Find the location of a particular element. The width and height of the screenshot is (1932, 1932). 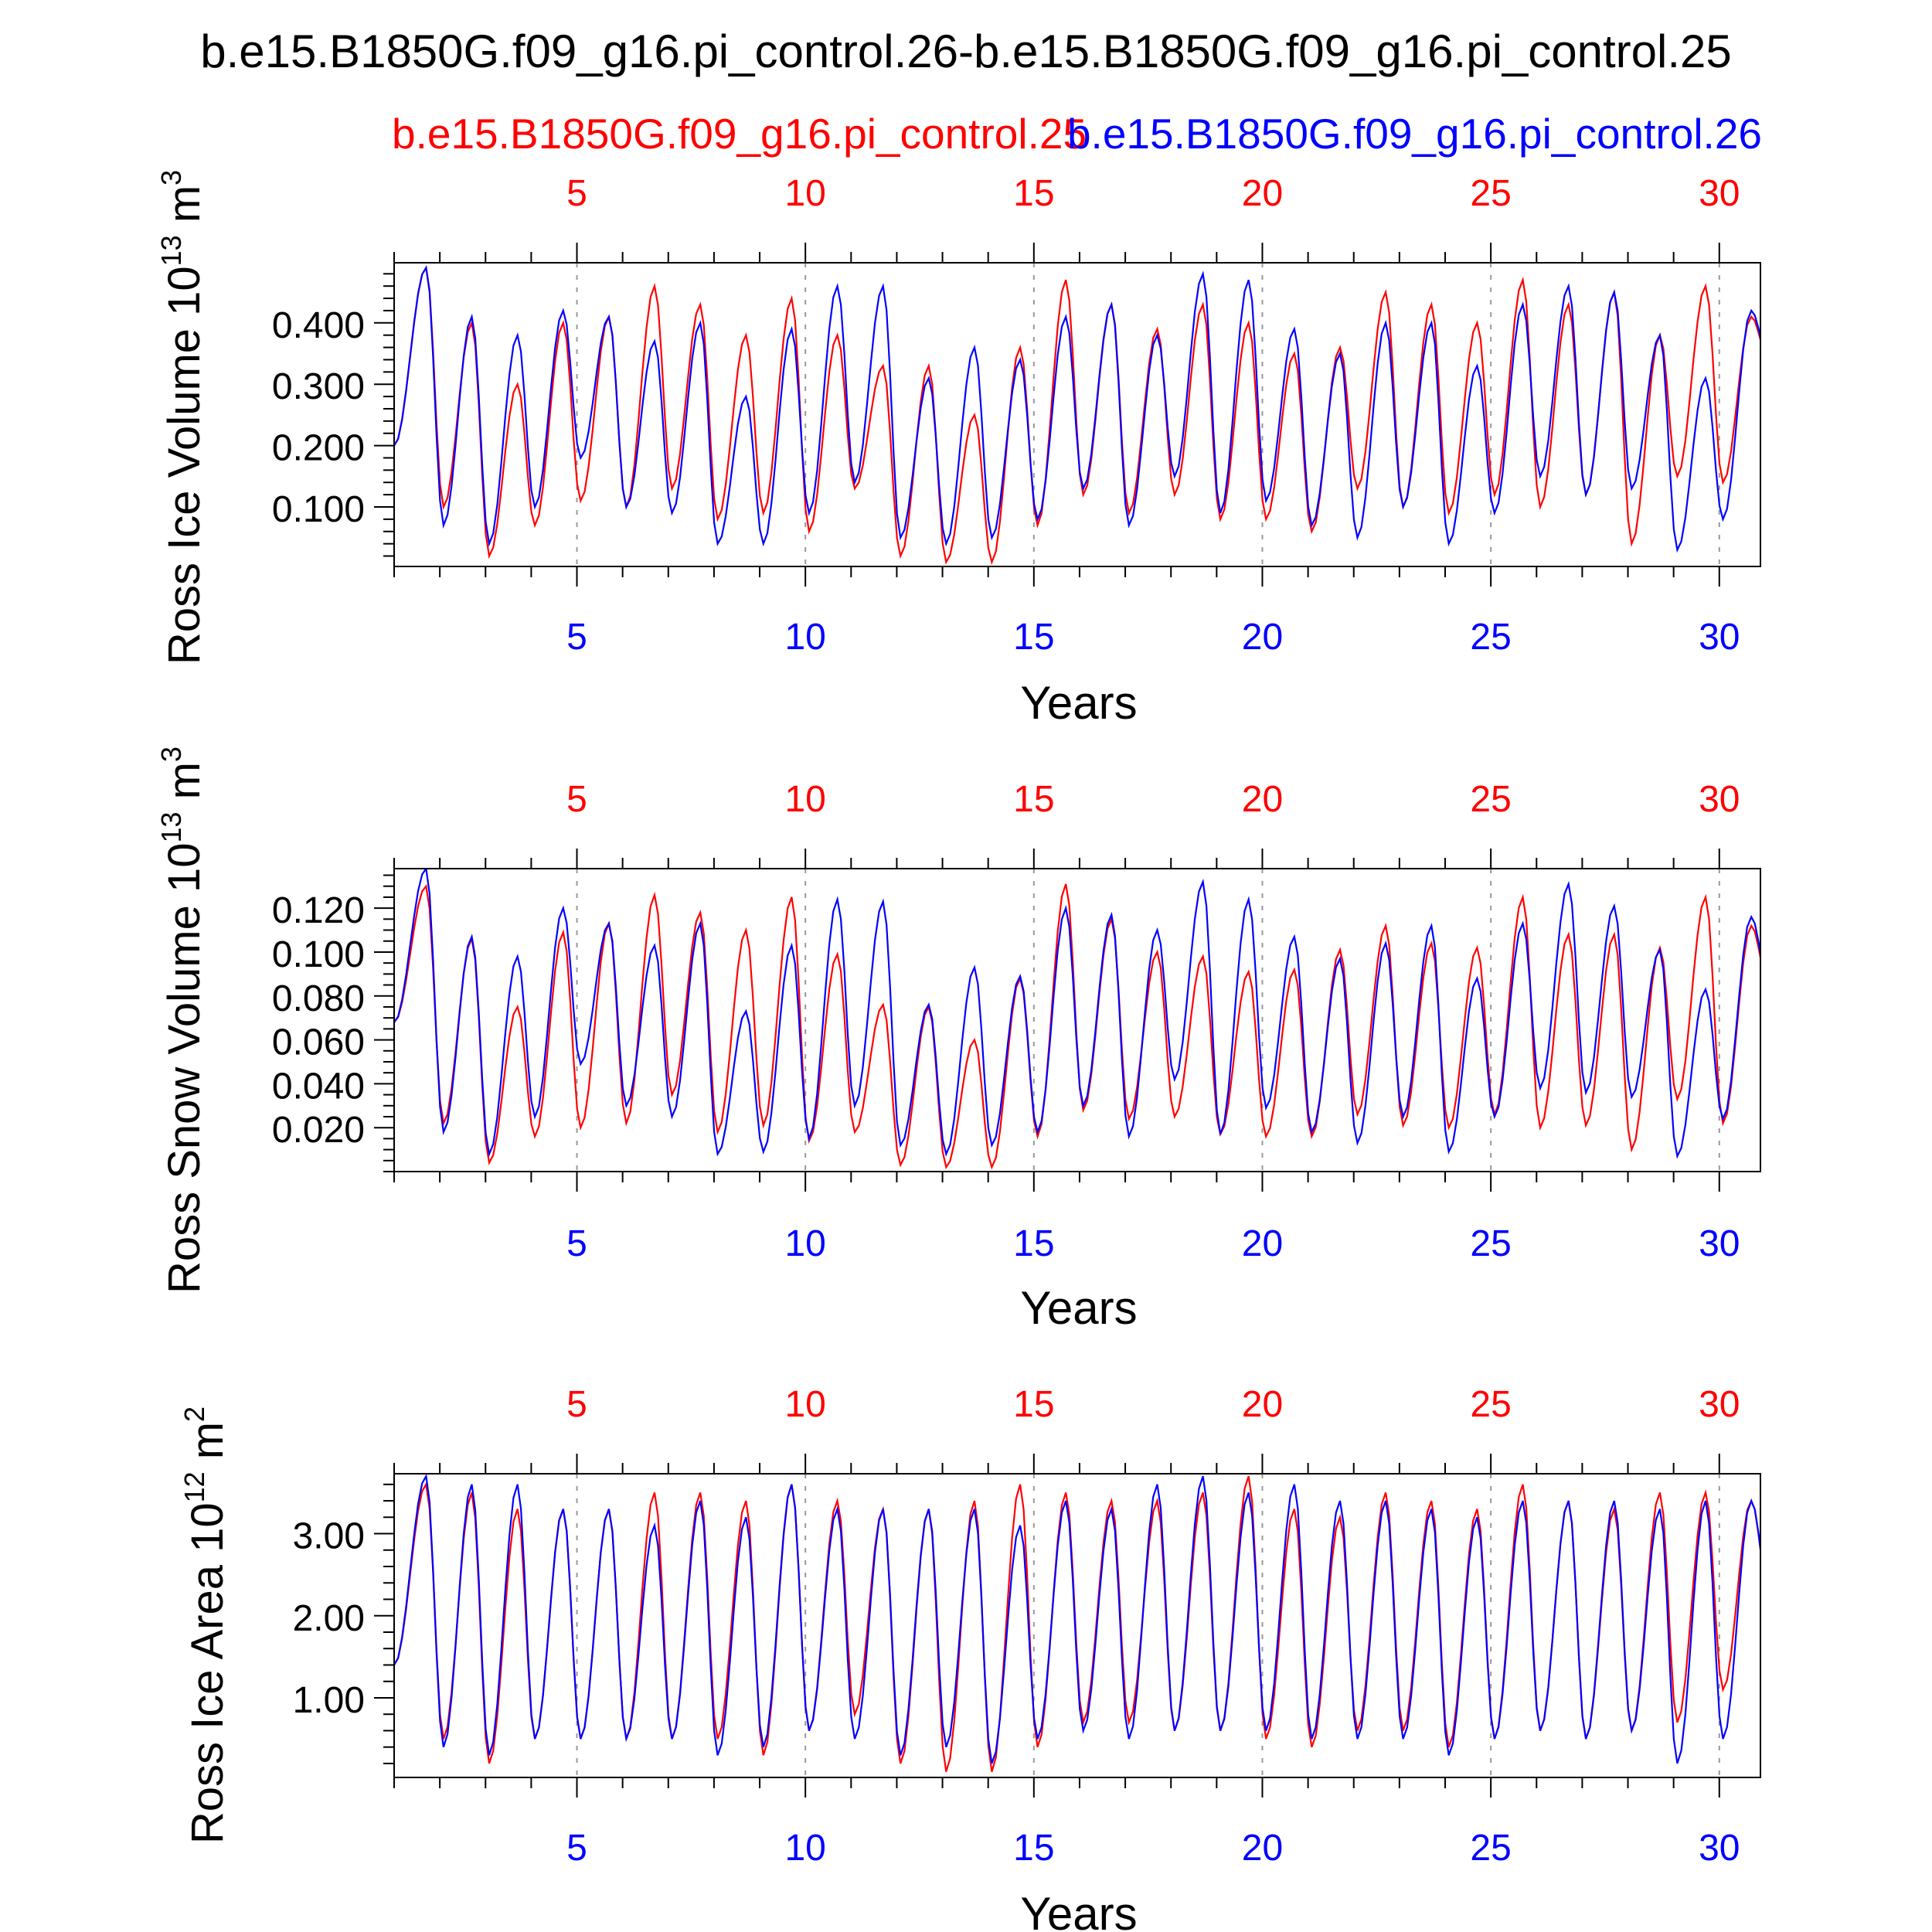

y-axis-label: Ross Snow Volume 1013 m3 is located at coordinates (182, 1020).